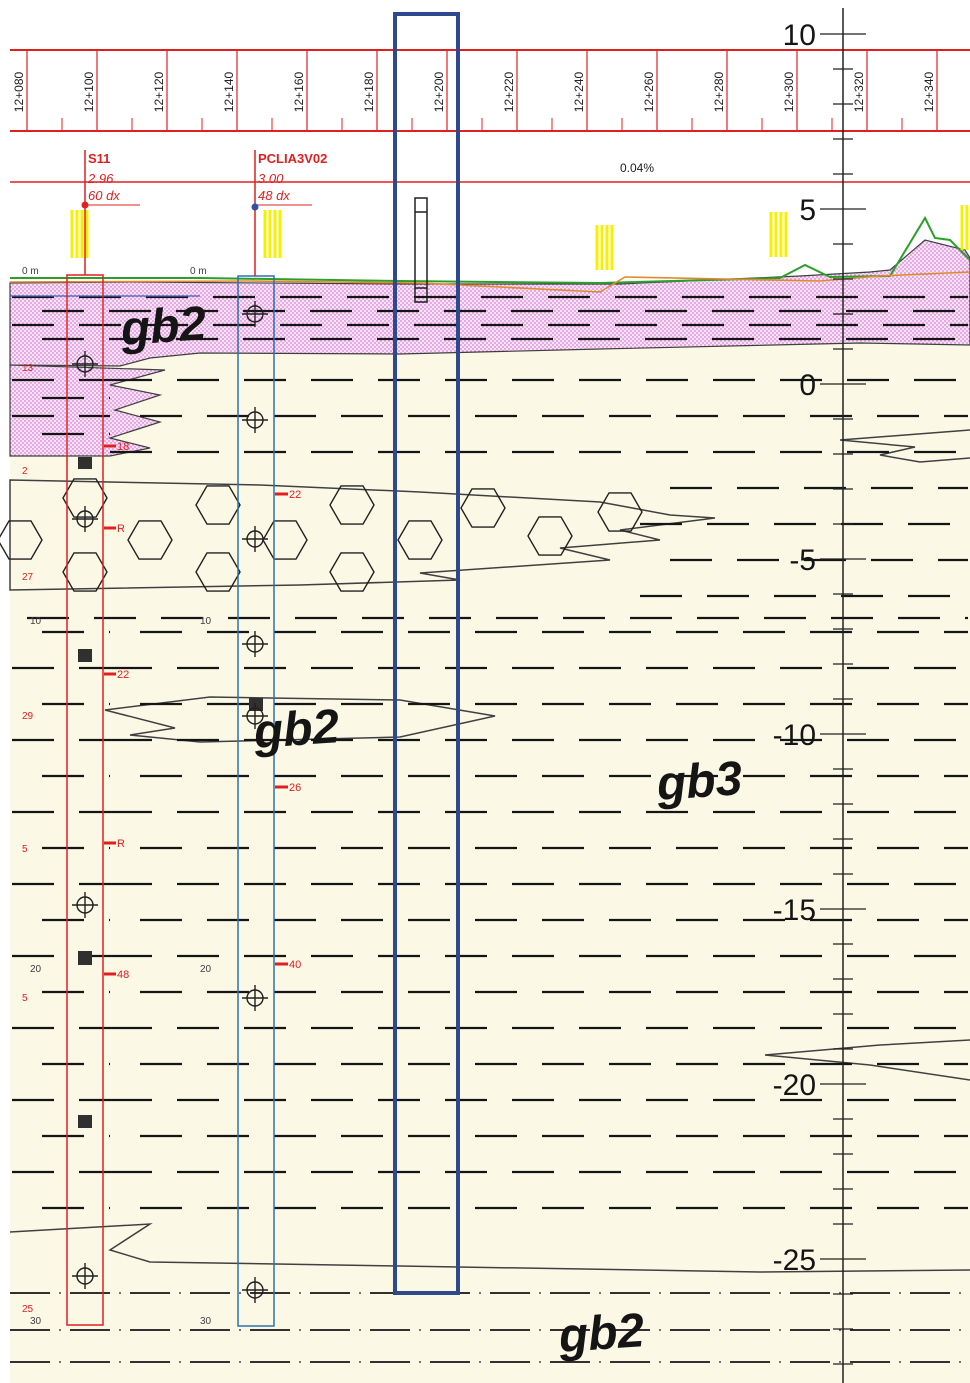 This screenshot has width=970, height=1383. Describe the element at coordinates (794, 910) in the screenshot. I see `elevation-label: -15` at that location.